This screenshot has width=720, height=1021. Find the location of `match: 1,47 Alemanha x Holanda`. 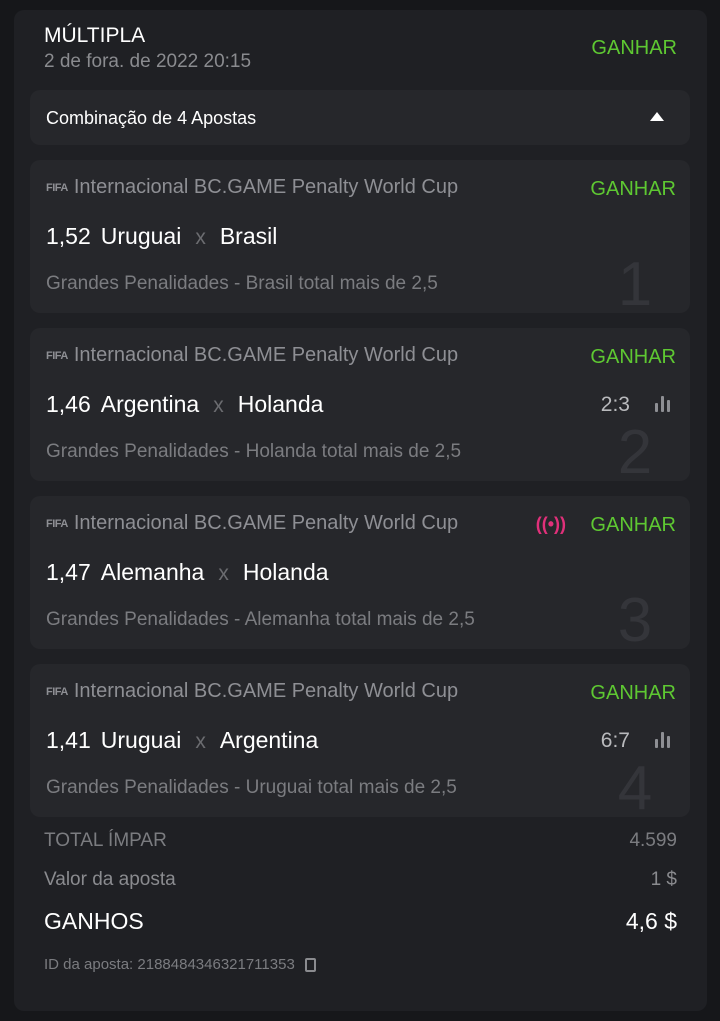

match: 1,47 Alemanha x Holanda is located at coordinates (187, 572).